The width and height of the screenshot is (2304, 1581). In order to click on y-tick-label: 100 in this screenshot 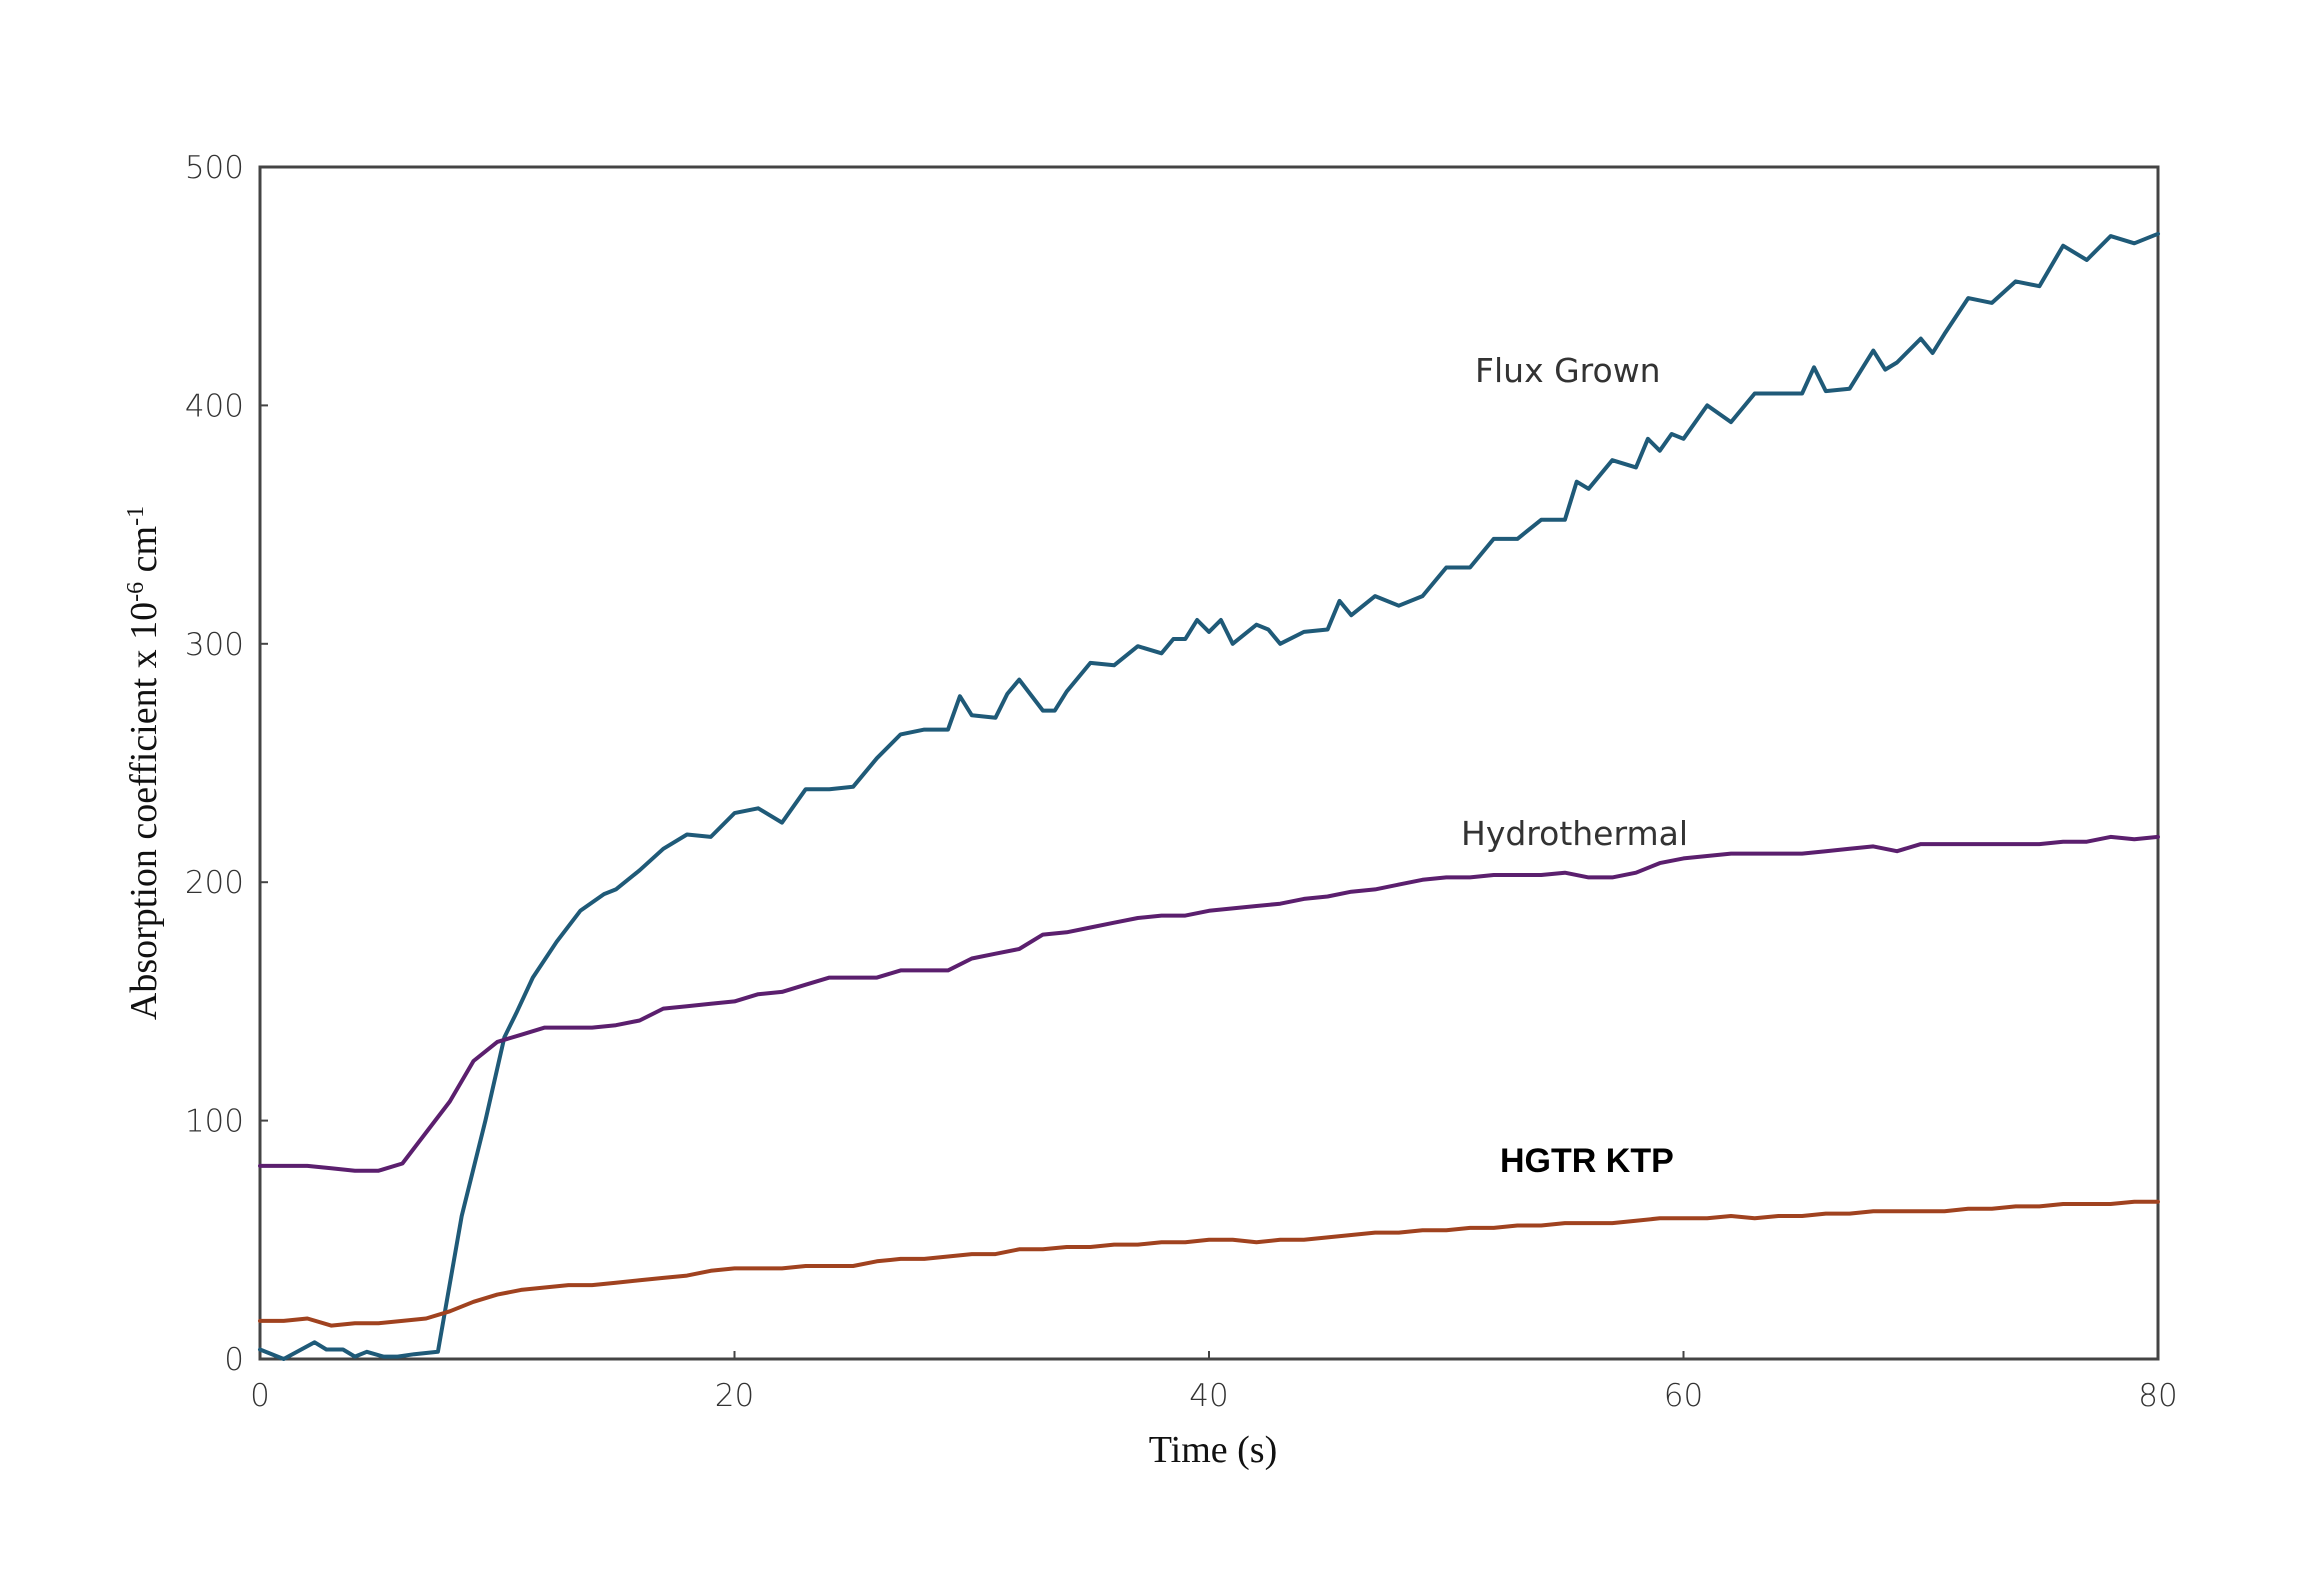, I will do `click(214, 1122)`.